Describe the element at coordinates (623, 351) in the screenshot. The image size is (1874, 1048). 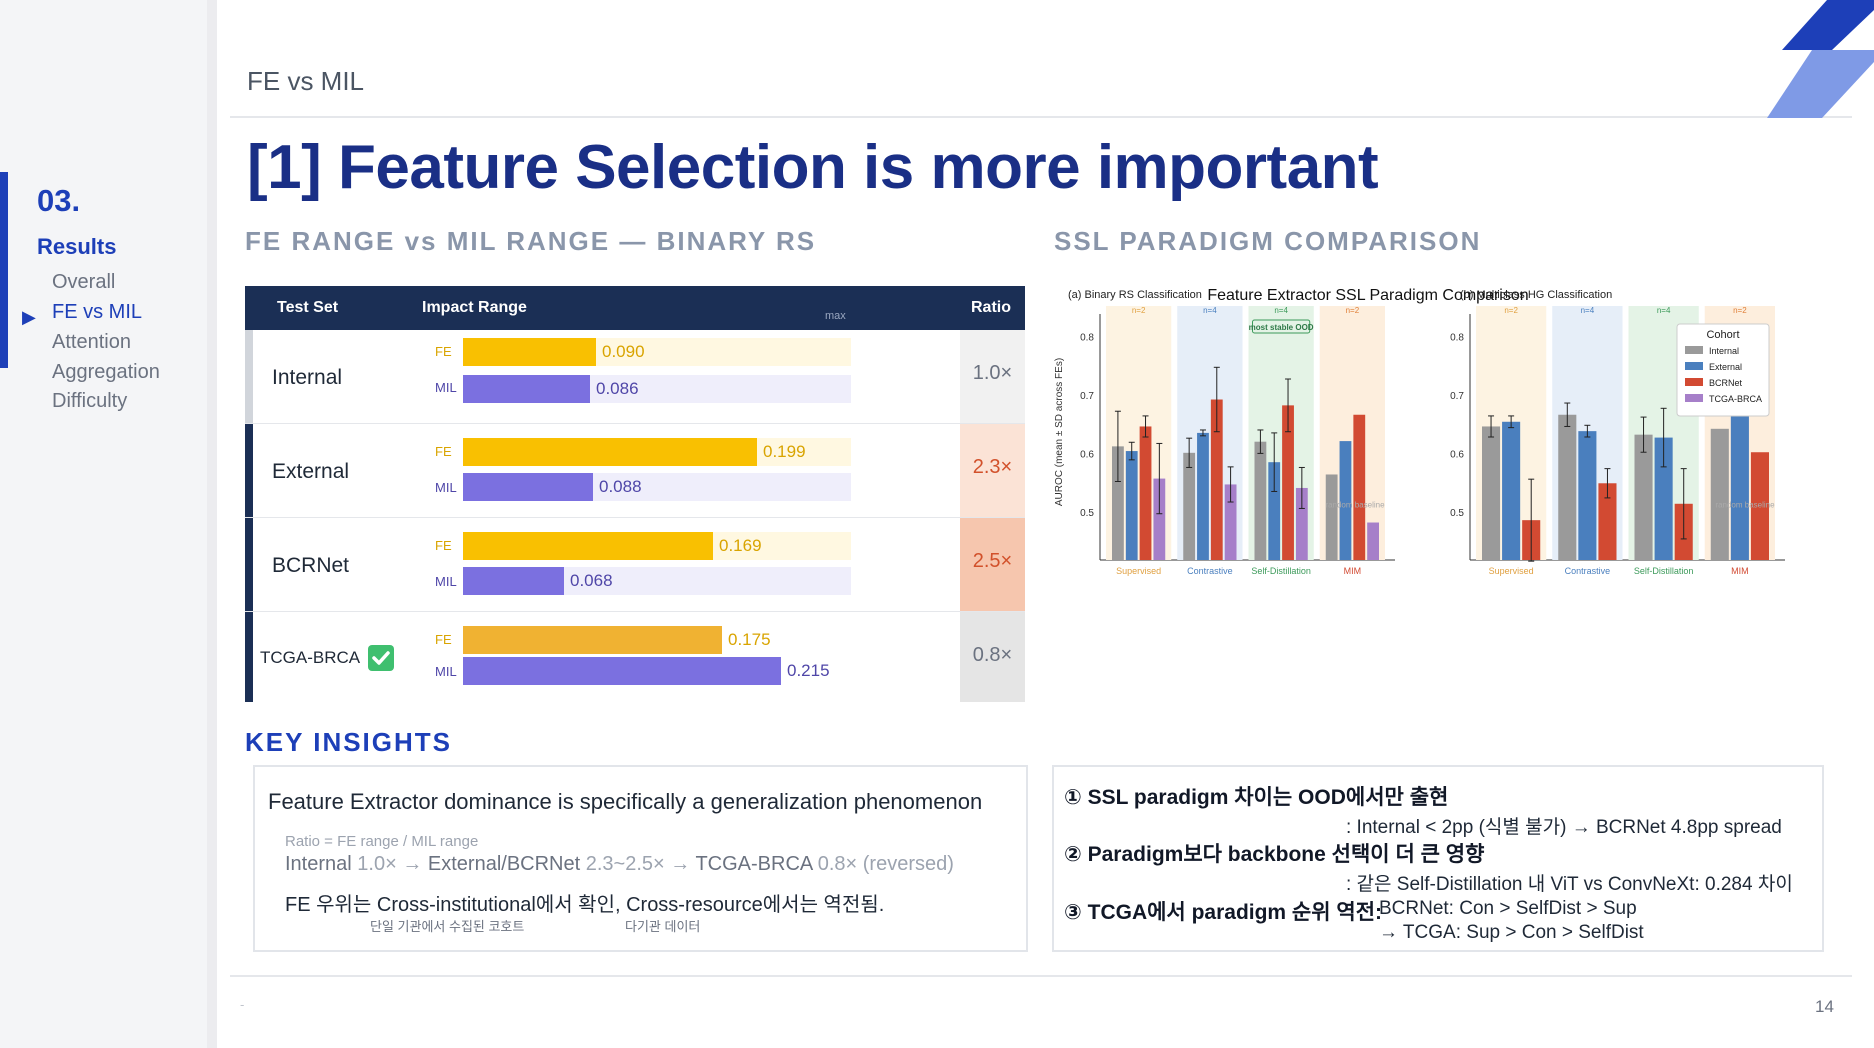
I see `fe-bar-value: 0.090` at that location.